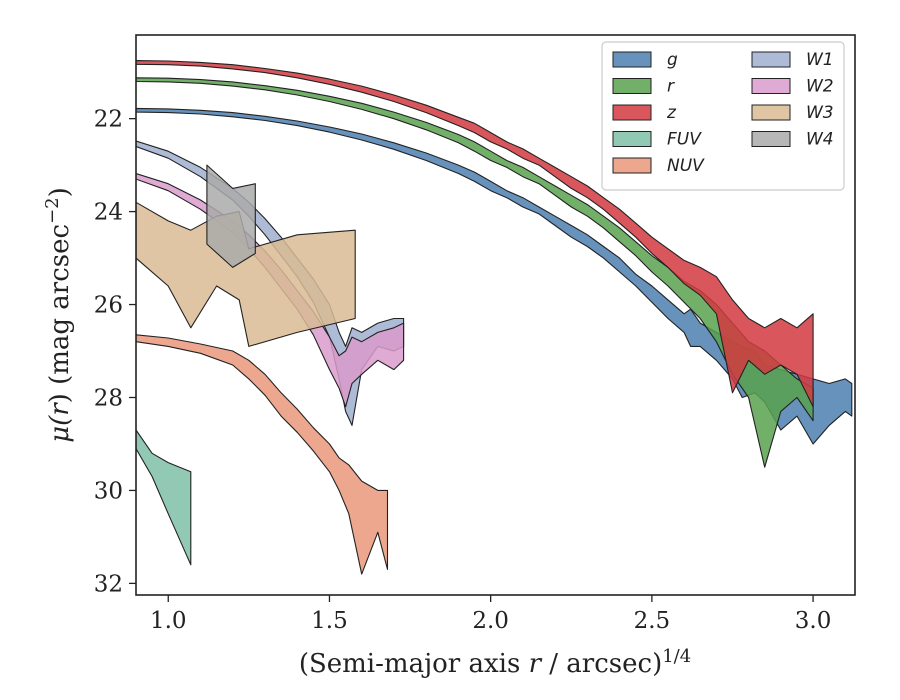  I want to click on y-axis-label-prefix: μ(, so click(60, 429).